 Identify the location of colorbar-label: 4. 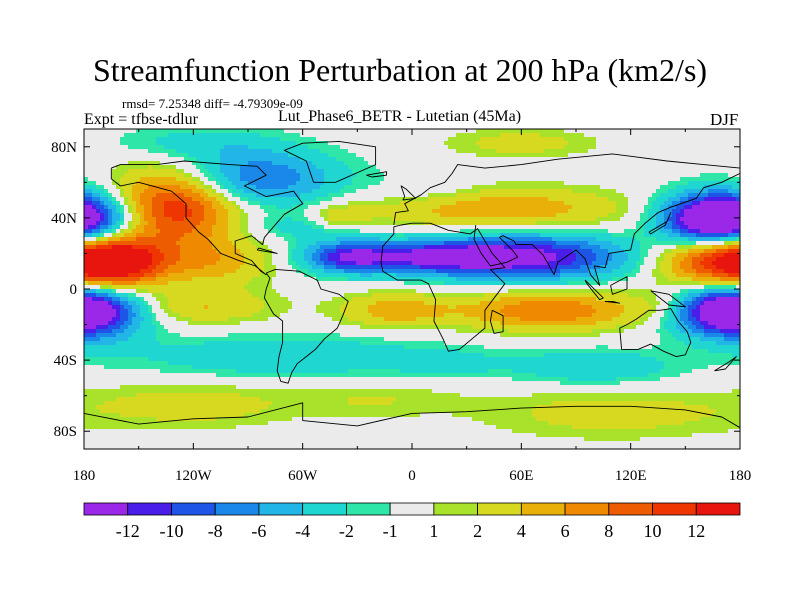
(521, 531).